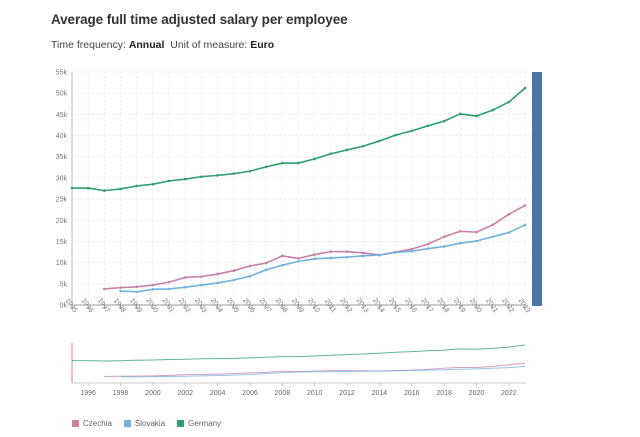 The height and width of the screenshot is (437, 640). What do you see at coordinates (150, 423) in the screenshot?
I see `legend-label: Slovakia` at bounding box center [150, 423].